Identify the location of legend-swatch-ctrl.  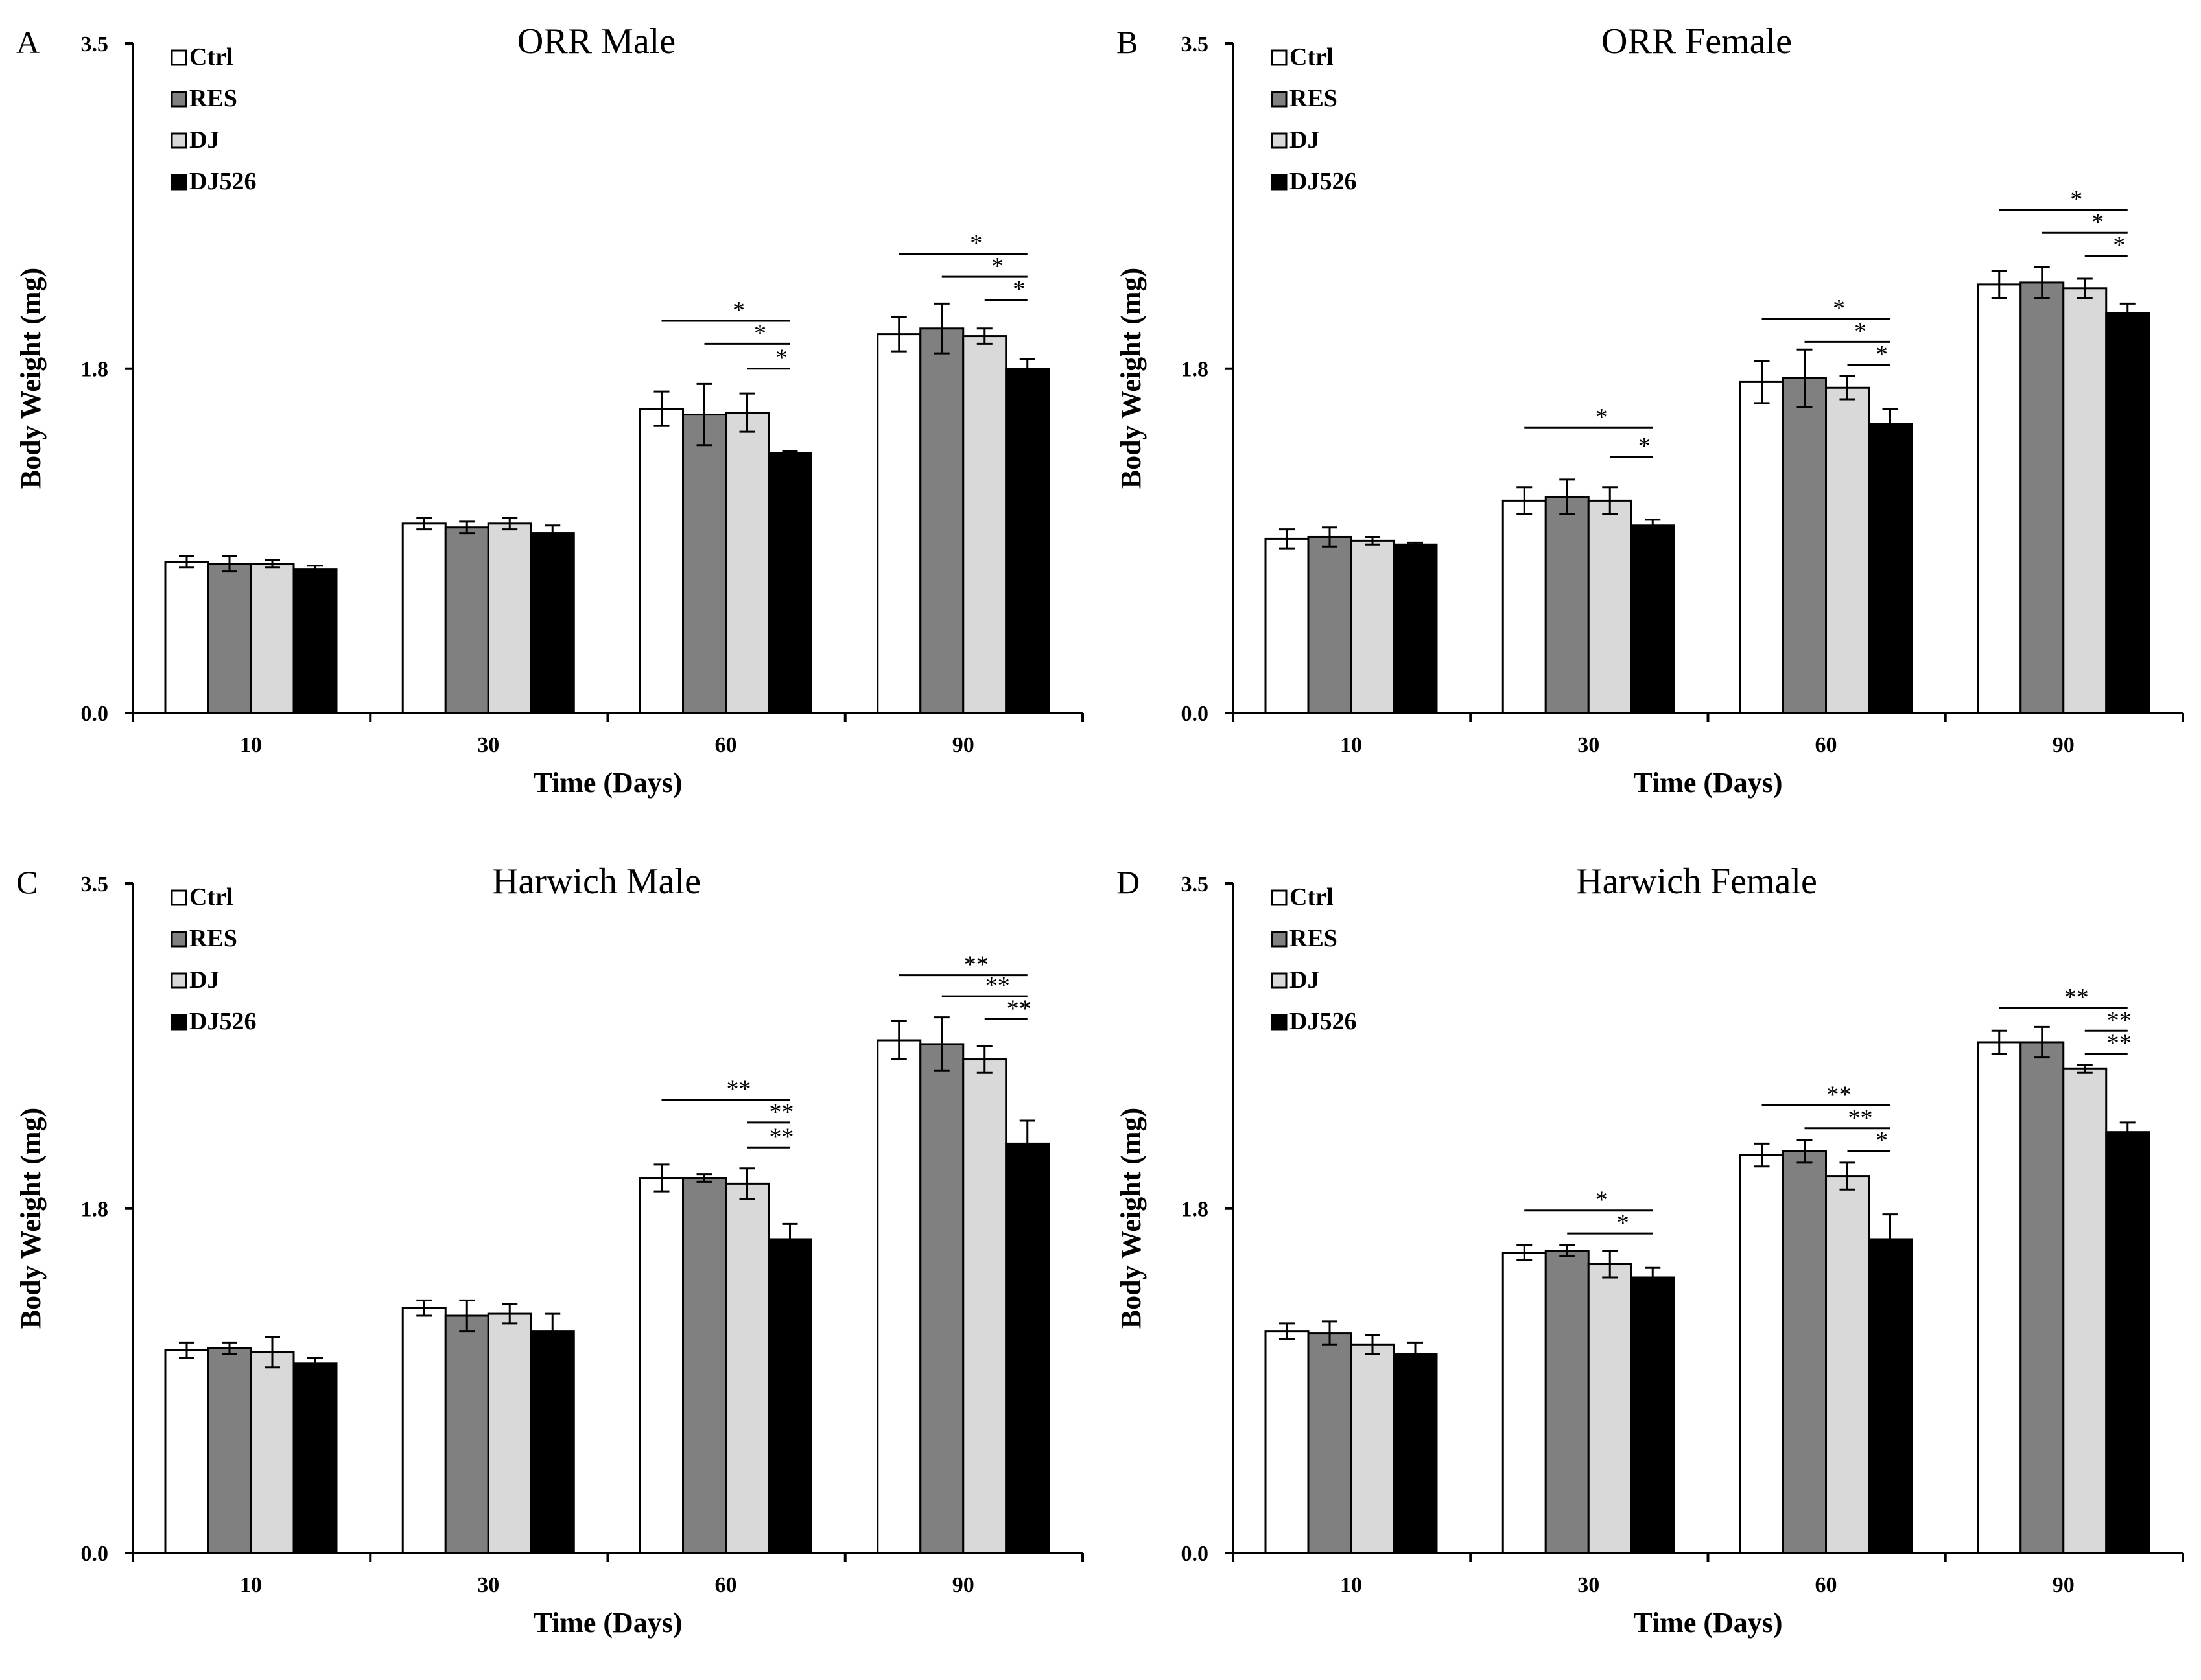
(179, 58).